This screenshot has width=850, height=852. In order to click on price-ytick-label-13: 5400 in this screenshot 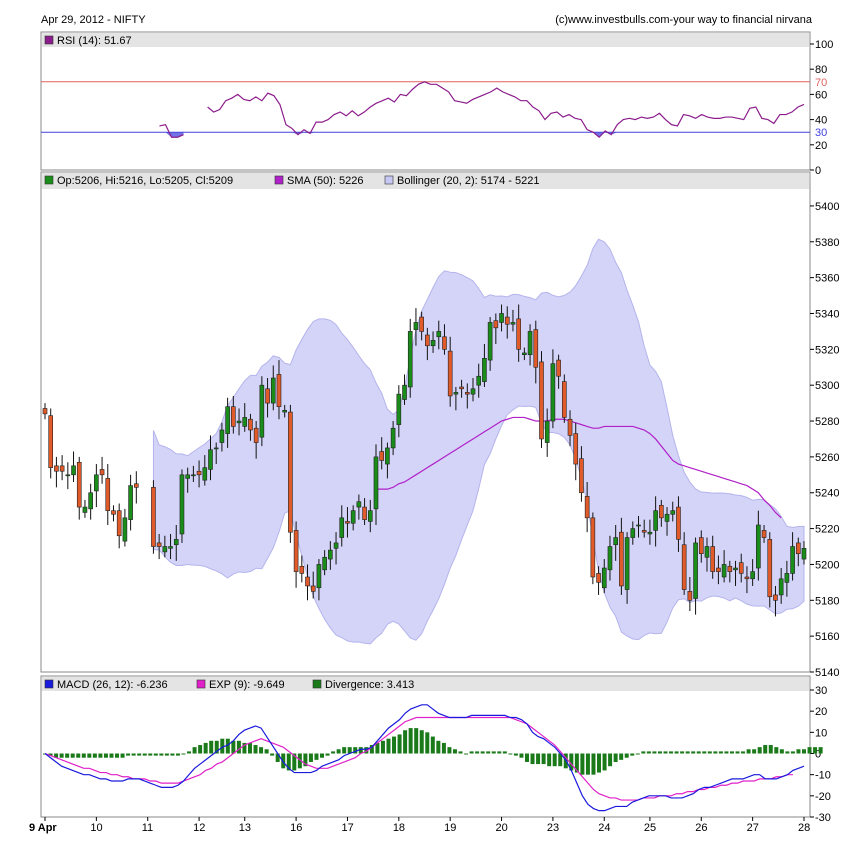, I will do `click(827, 207)`.